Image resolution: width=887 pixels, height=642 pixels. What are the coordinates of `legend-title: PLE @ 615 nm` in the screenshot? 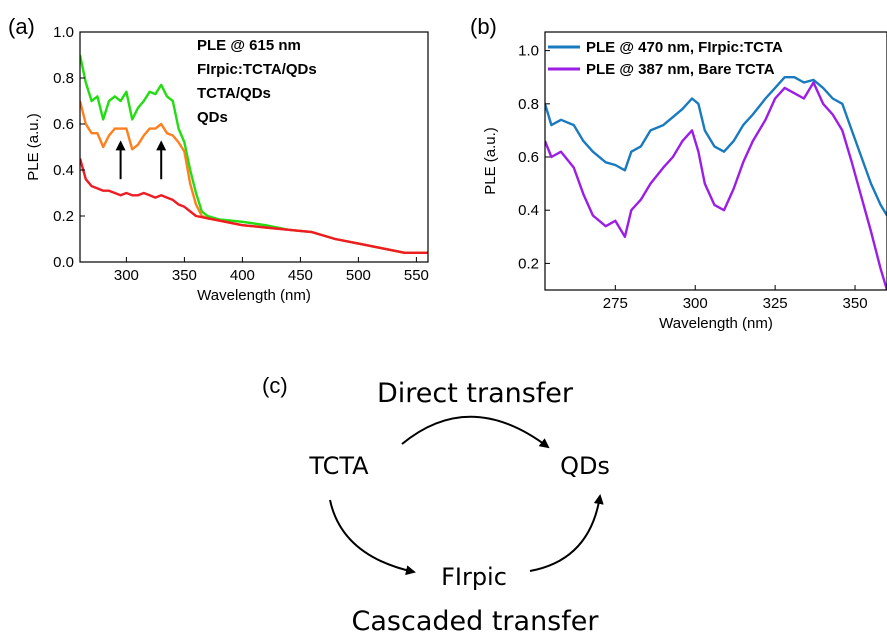 It's located at (249, 45).